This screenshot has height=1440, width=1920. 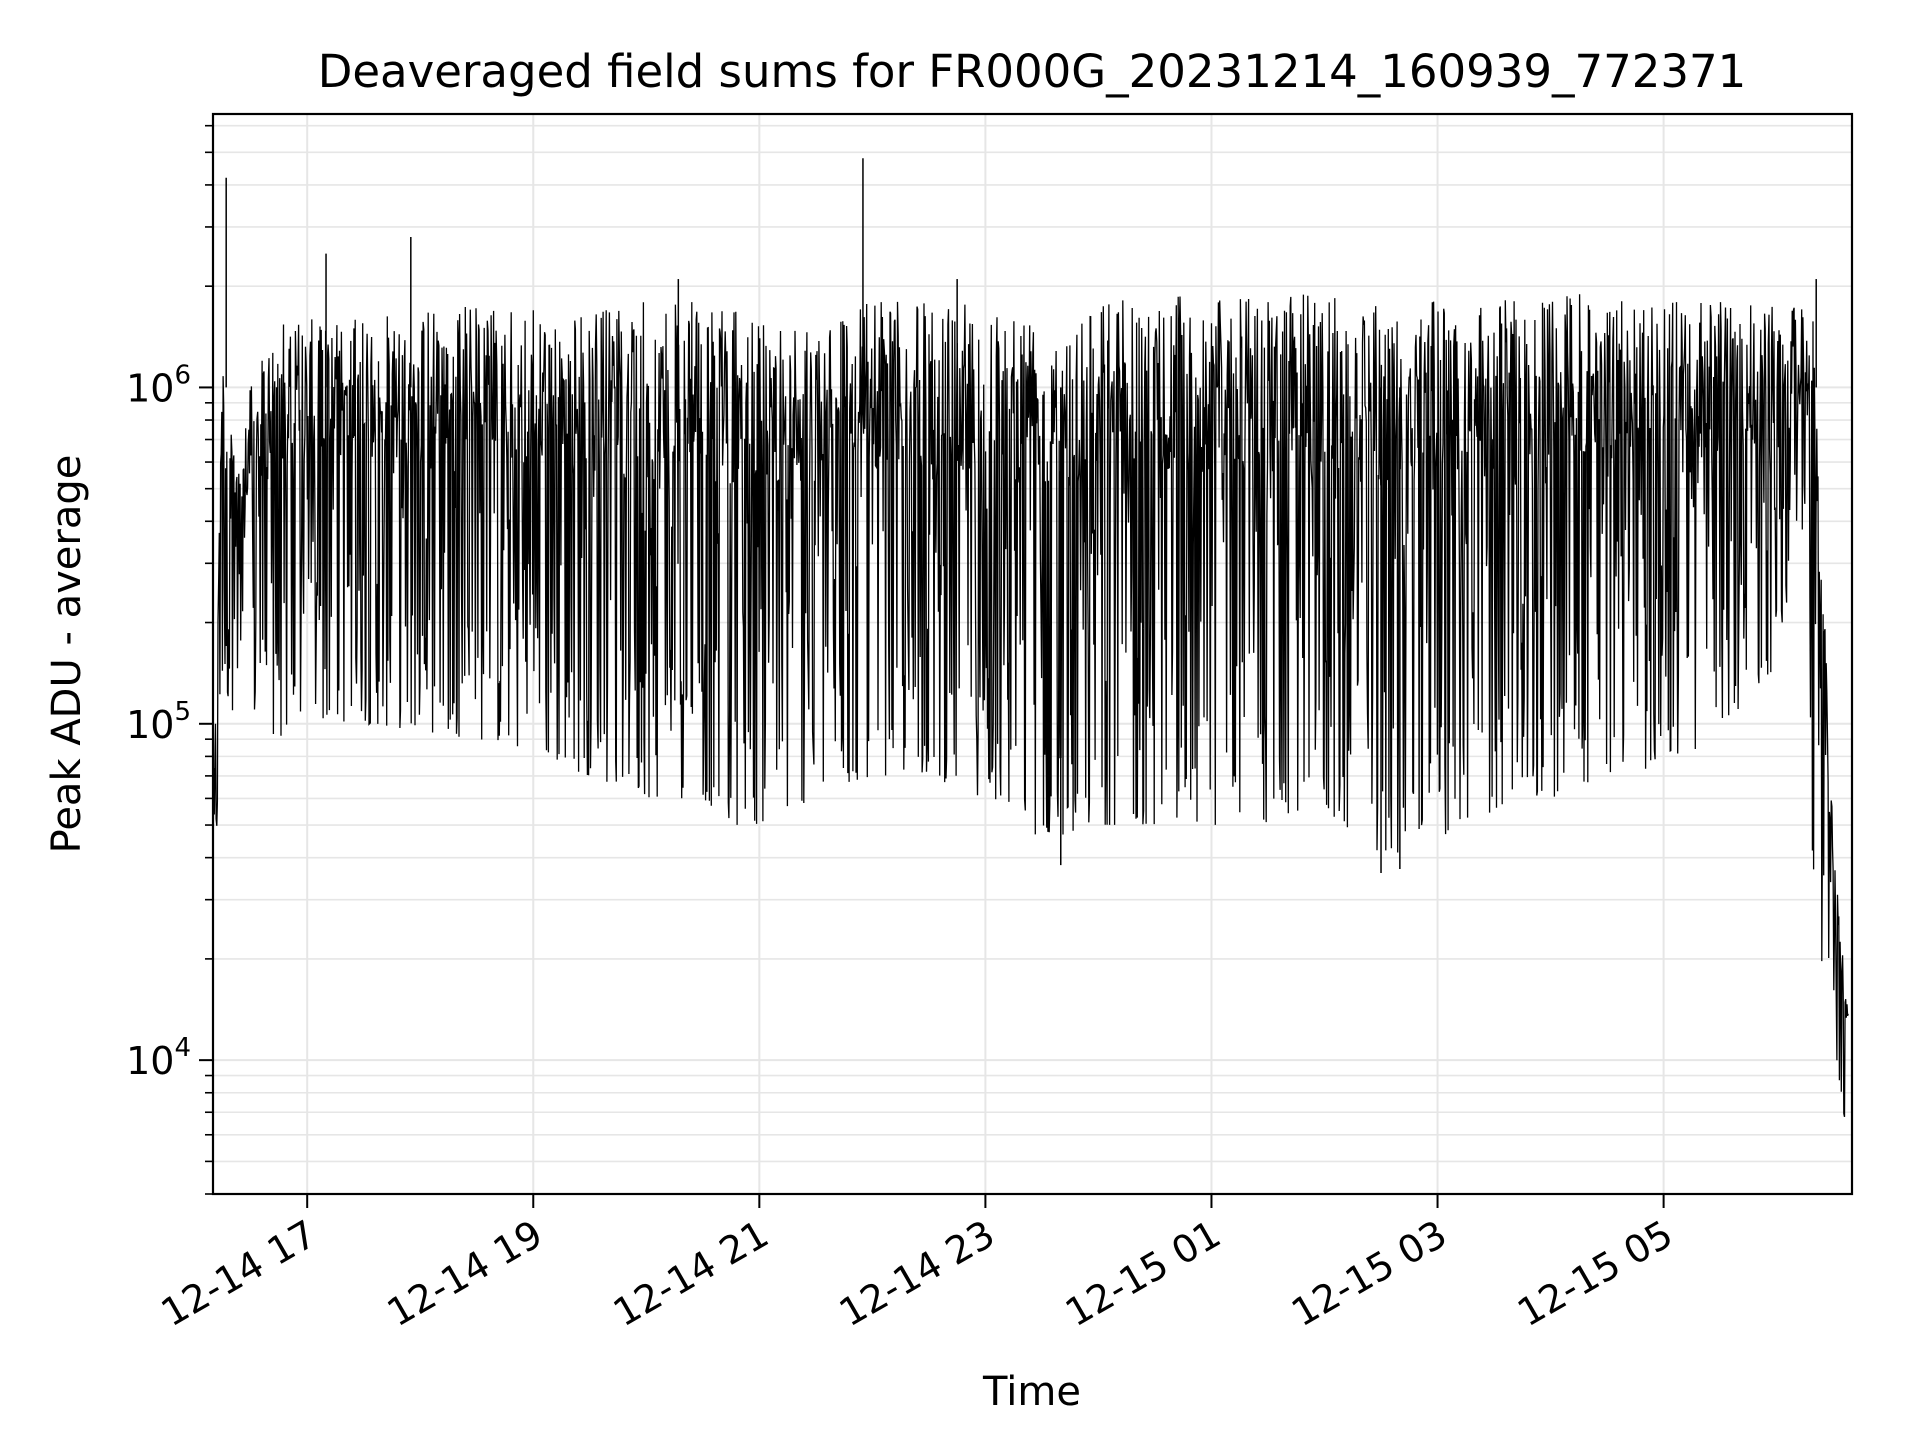 I want to click on x-tick-label: 12-14 19, so click(x=465, y=1274).